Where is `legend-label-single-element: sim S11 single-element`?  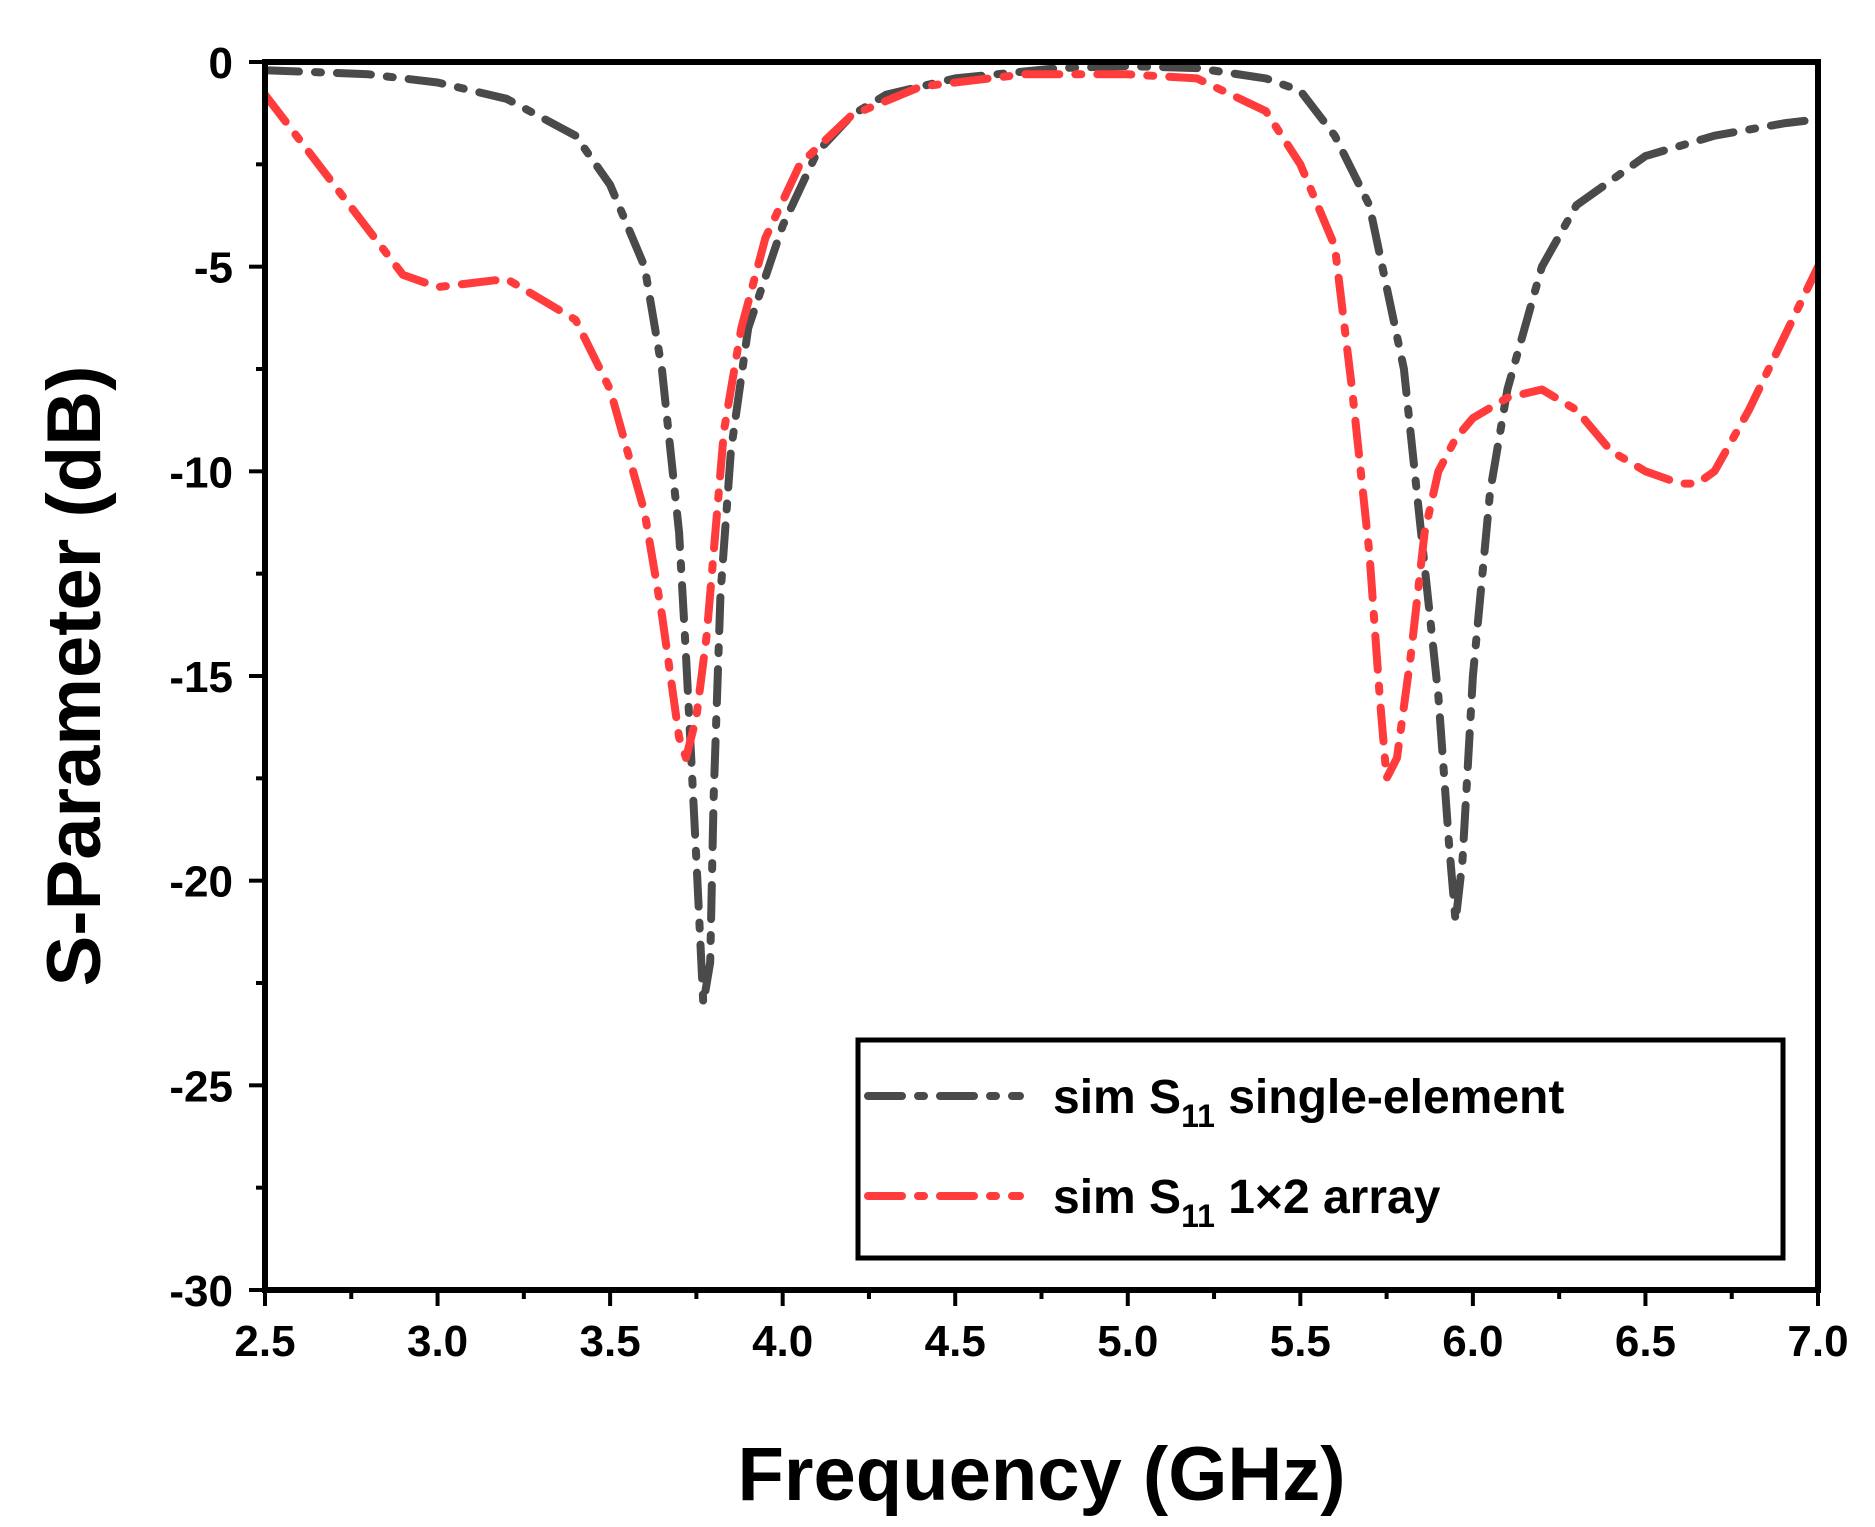 legend-label-single-element: sim S11 single-element is located at coordinates (1308, 1102).